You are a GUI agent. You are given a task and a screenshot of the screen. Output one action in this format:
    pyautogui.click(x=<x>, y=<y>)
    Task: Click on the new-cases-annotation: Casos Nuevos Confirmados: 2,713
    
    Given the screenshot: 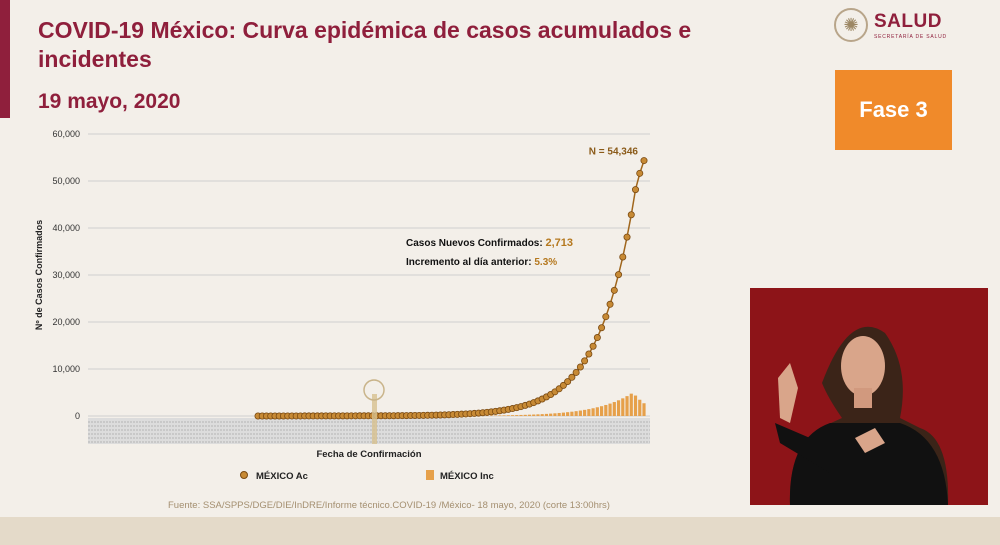 What is the action you would take?
    pyautogui.click(x=489, y=243)
    